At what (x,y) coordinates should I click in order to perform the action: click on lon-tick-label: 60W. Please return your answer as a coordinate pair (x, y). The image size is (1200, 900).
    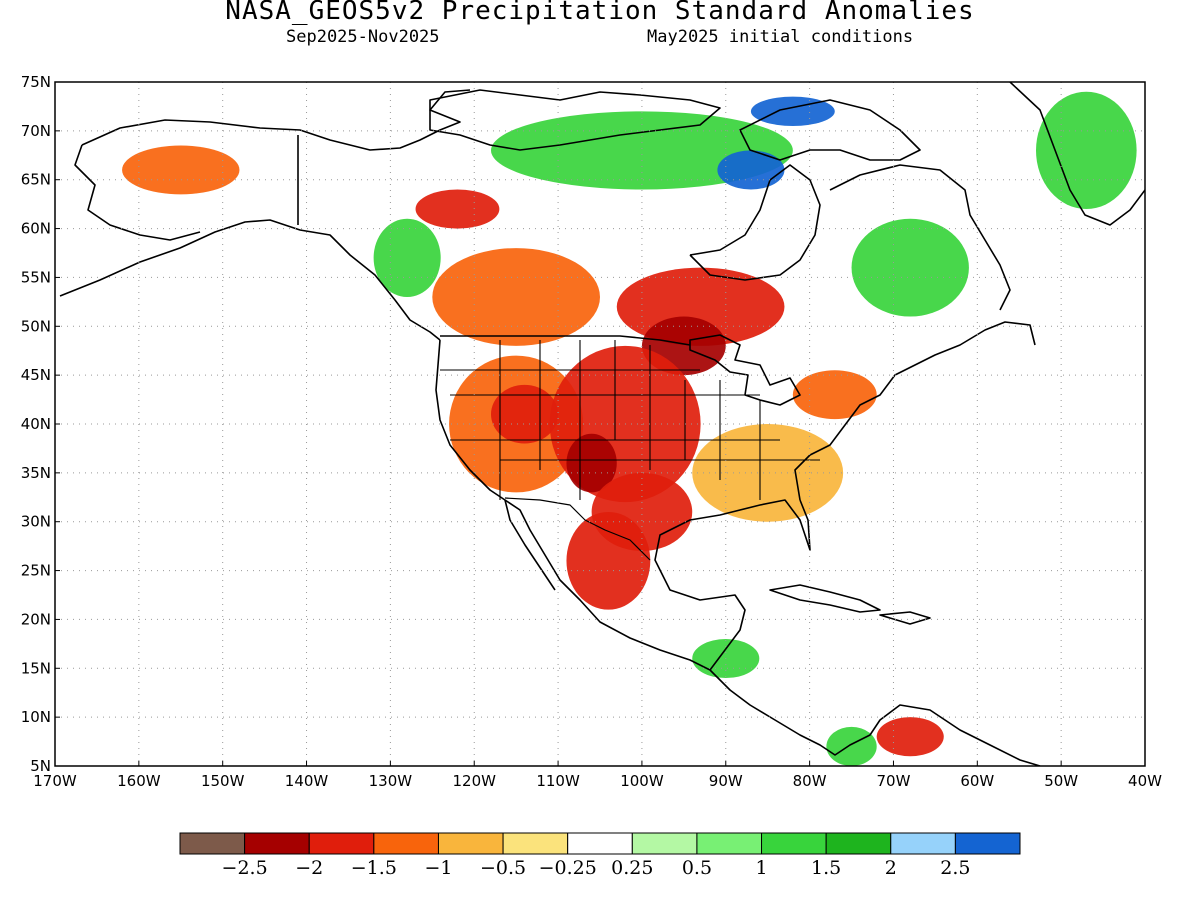
    Looking at the image, I should click on (977, 781).